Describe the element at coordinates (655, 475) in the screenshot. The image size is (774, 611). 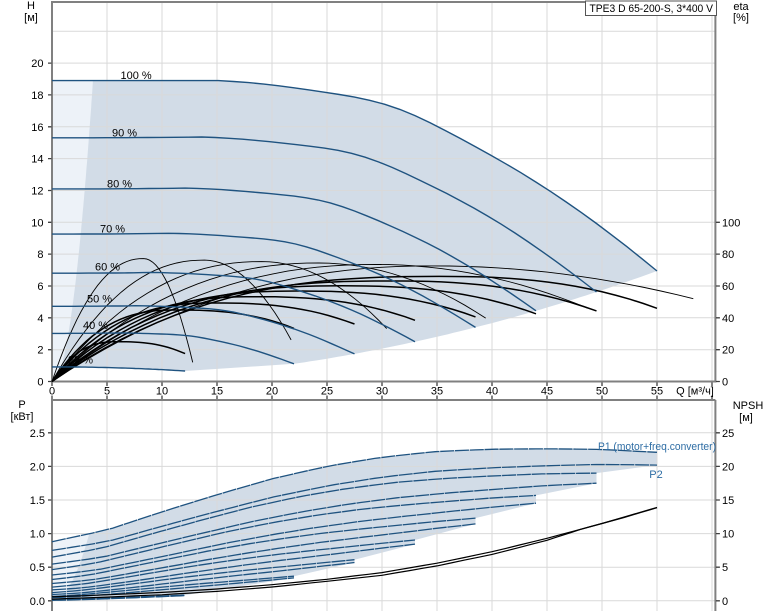
I see `svg-text: P2` at that location.